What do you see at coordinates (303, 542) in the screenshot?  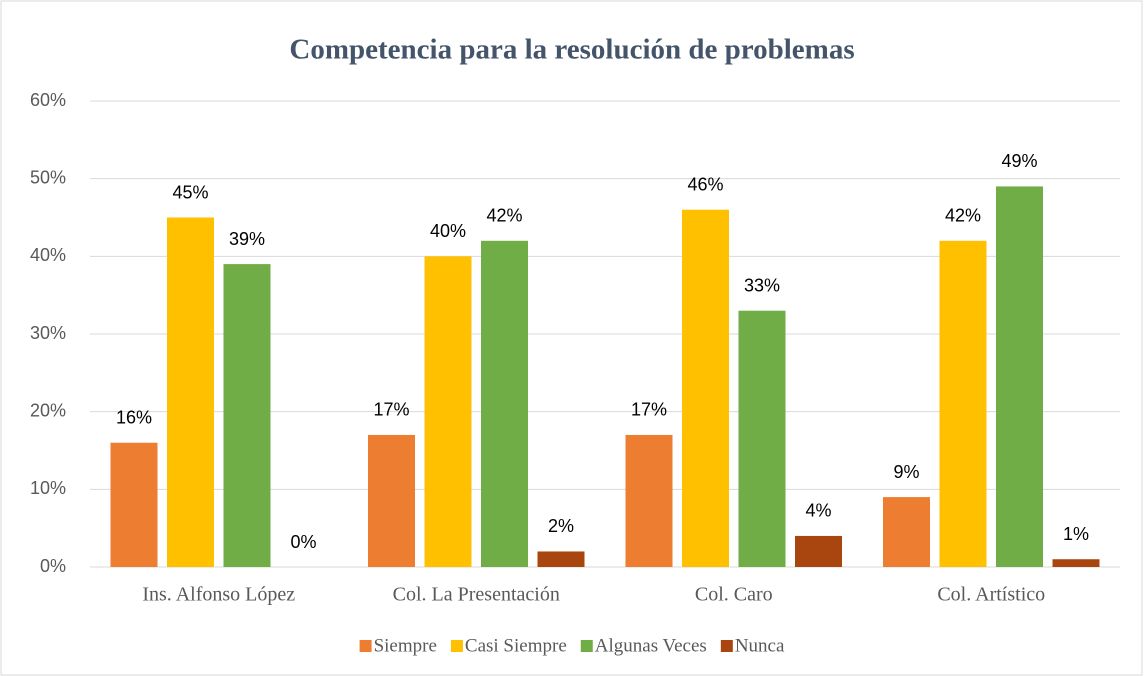 I see `value-label: 0%` at bounding box center [303, 542].